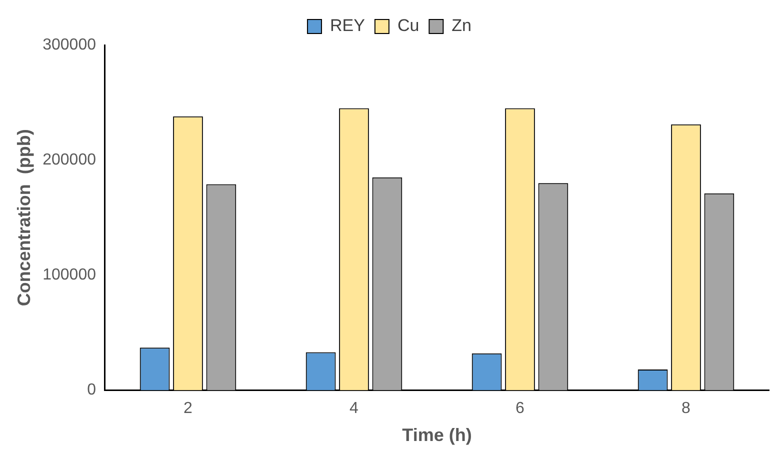 The width and height of the screenshot is (771, 455). Describe the element at coordinates (24, 217) in the screenshot. I see `y-axis-title: Concentration (ppb)` at that location.